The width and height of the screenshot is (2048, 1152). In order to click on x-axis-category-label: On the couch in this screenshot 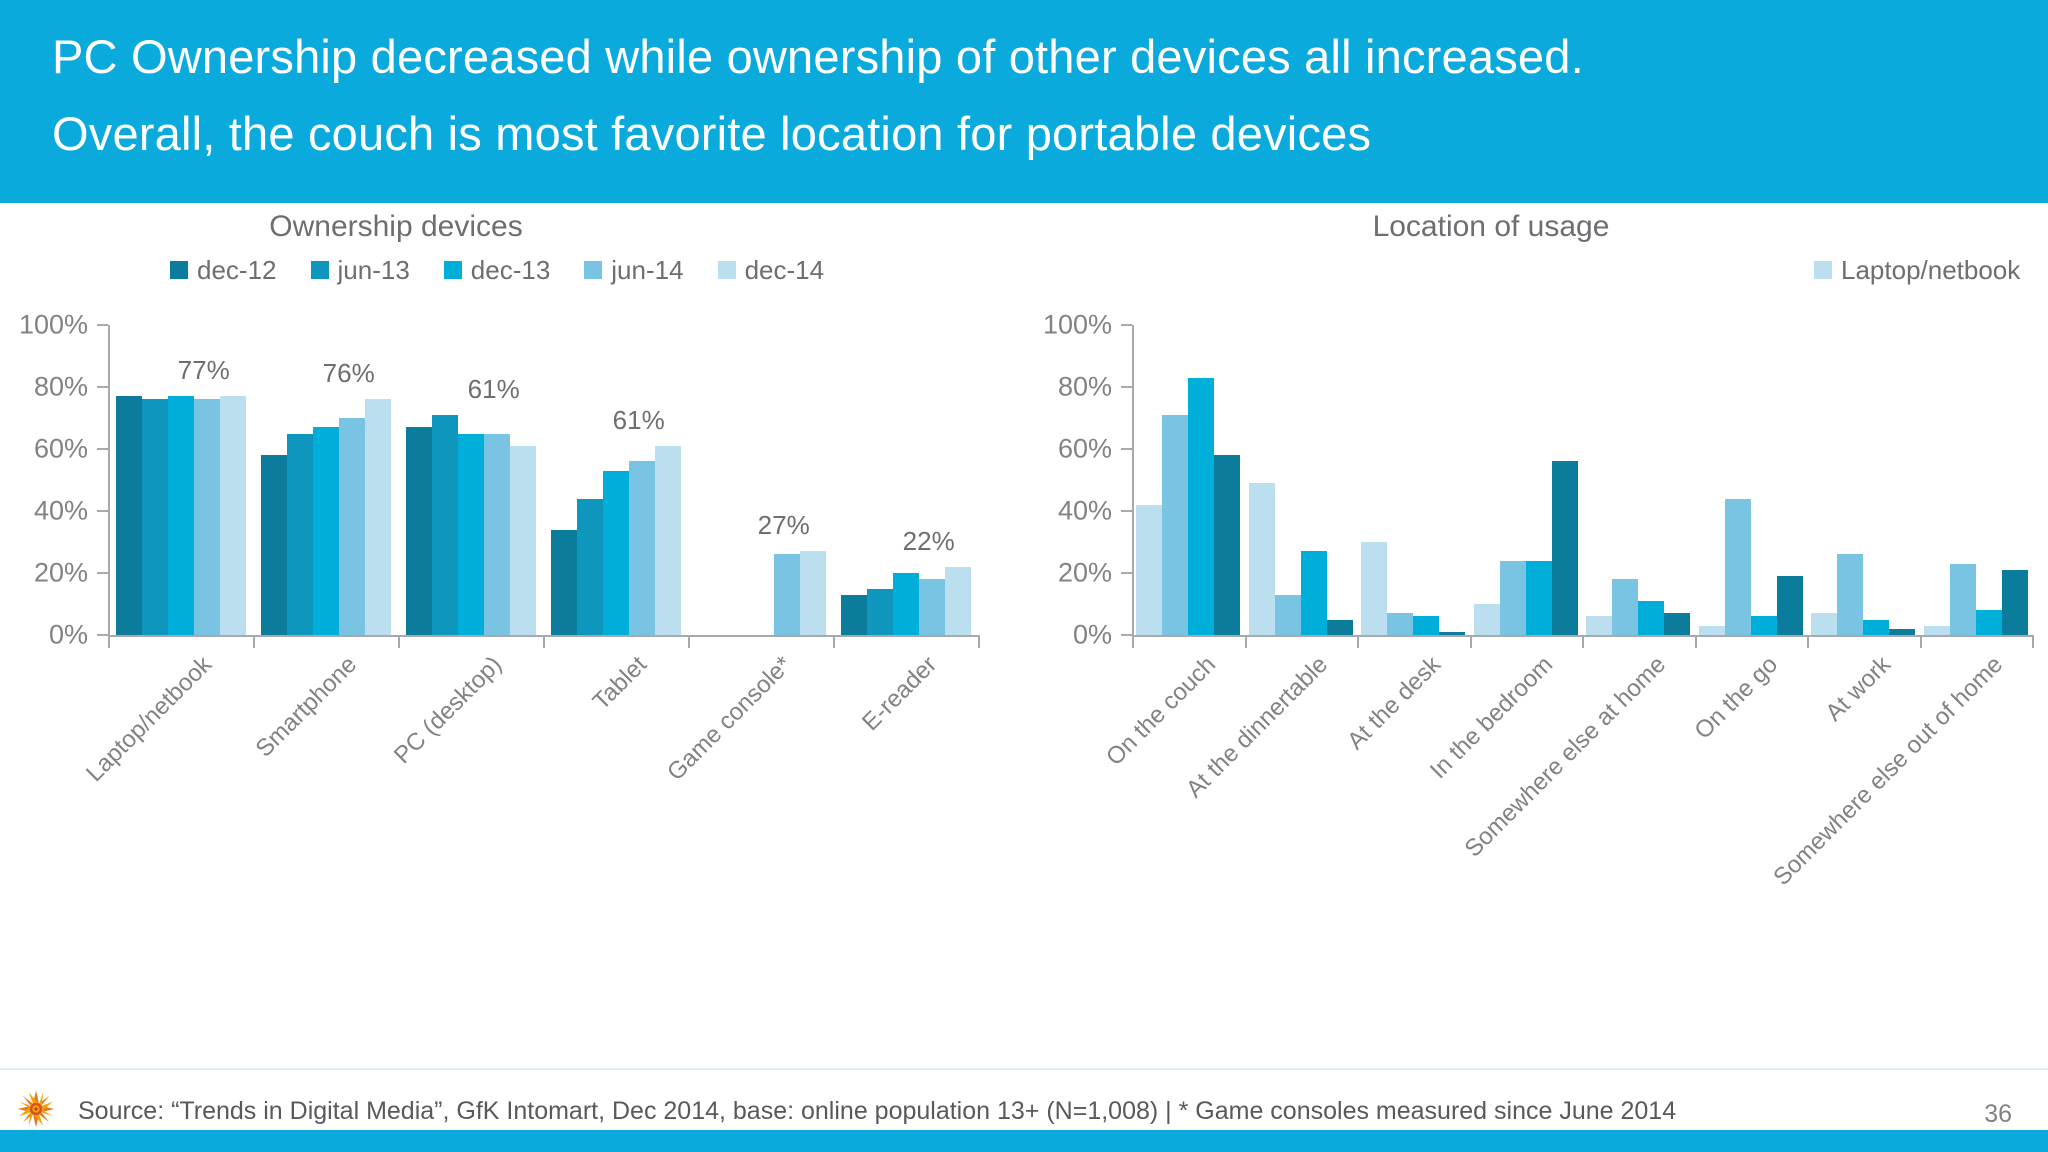, I will do `click(1160, 711)`.